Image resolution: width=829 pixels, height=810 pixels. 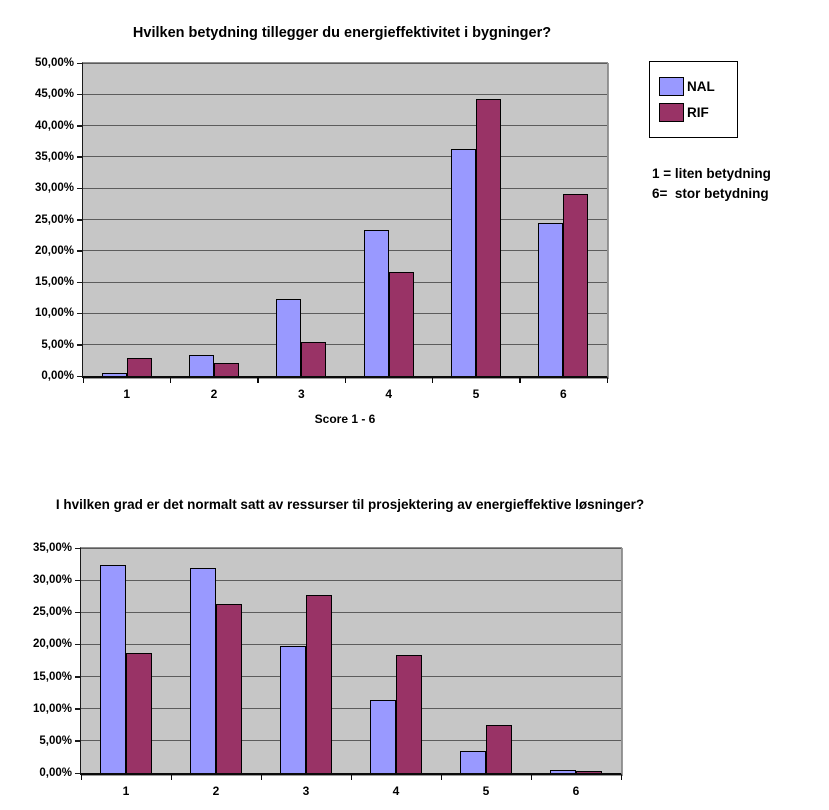 What do you see at coordinates (351, 709) in the screenshot?
I see `gridline-10,00%` at bounding box center [351, 709].